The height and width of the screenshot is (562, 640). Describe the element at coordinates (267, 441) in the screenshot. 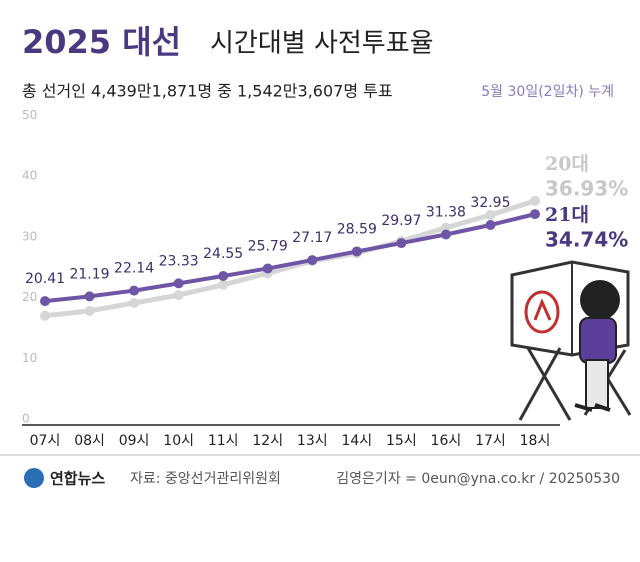

I see `x-tick-label: 12시` at that location.